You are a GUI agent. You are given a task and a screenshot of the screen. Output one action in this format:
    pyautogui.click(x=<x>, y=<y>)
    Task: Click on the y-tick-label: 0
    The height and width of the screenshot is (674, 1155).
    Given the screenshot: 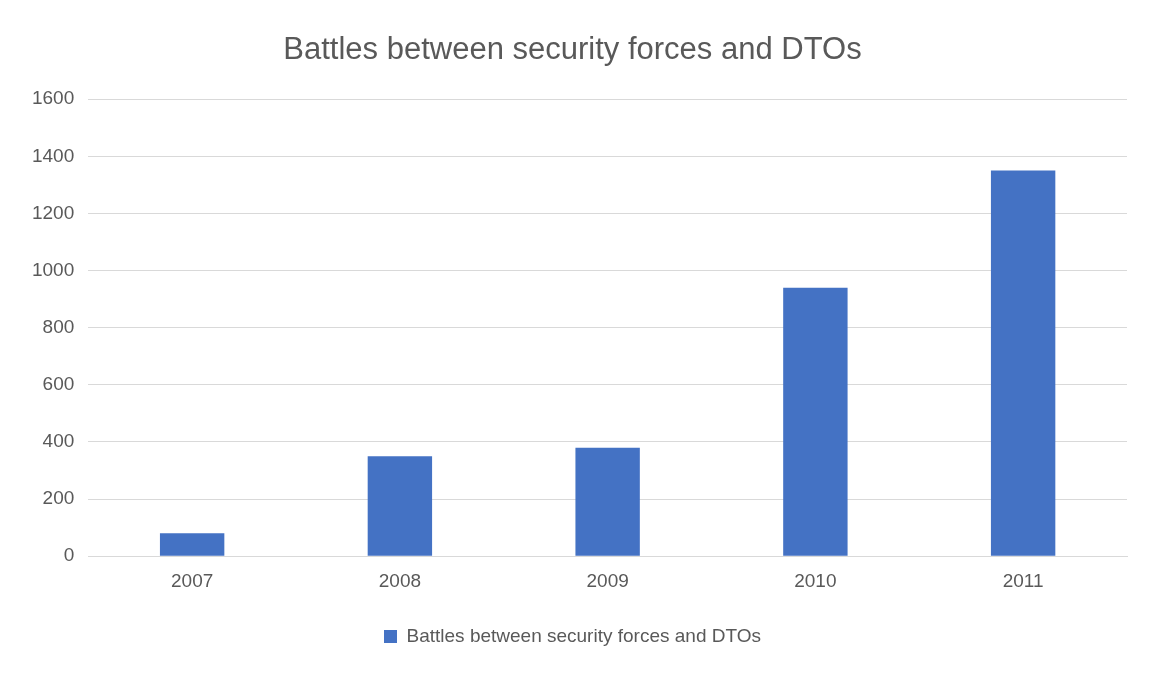 What is the action you would take?
    pyautogui.click(x=69, y=555)
    